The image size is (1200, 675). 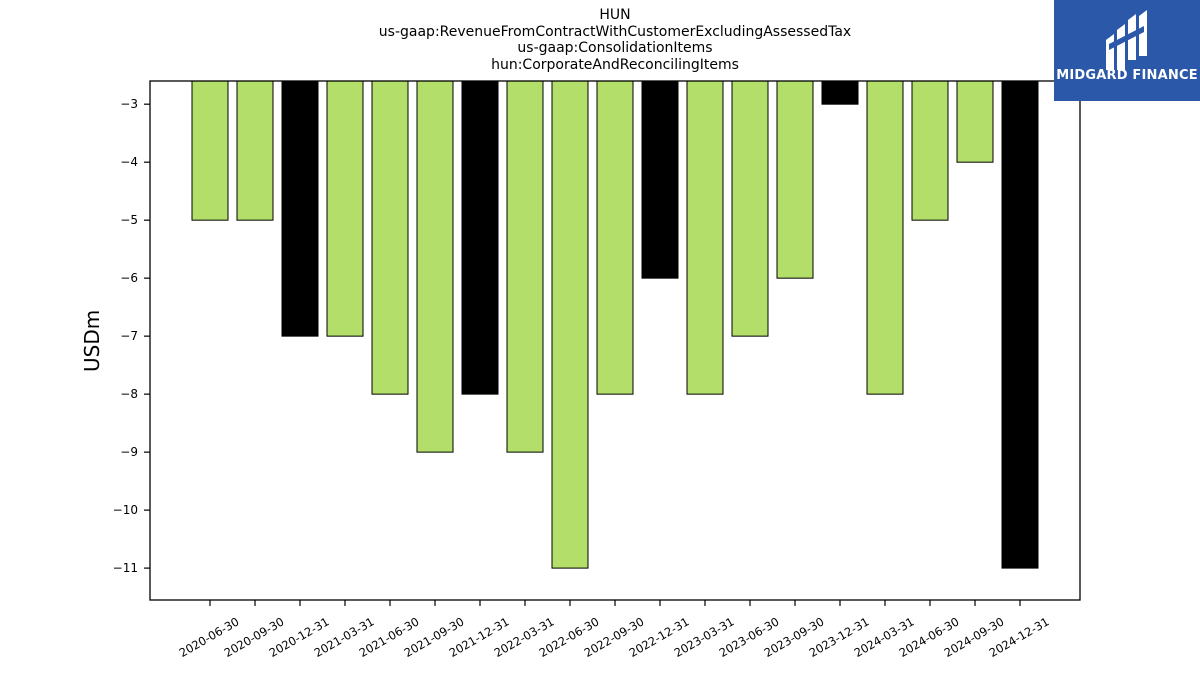 I want to click on midgard-m-logo-icon, so click(x=1126, y=40).